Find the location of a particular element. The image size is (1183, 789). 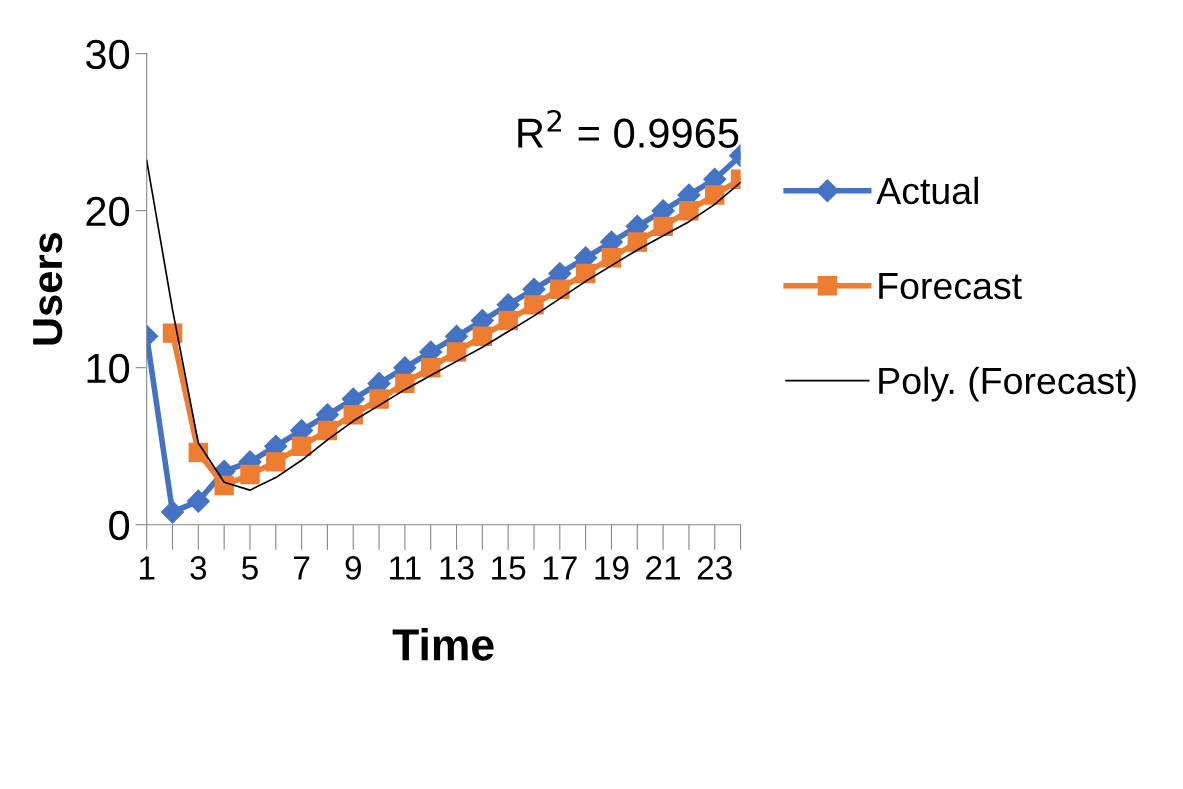

x-tick-label: 17 is located at coordinates (560, 568).